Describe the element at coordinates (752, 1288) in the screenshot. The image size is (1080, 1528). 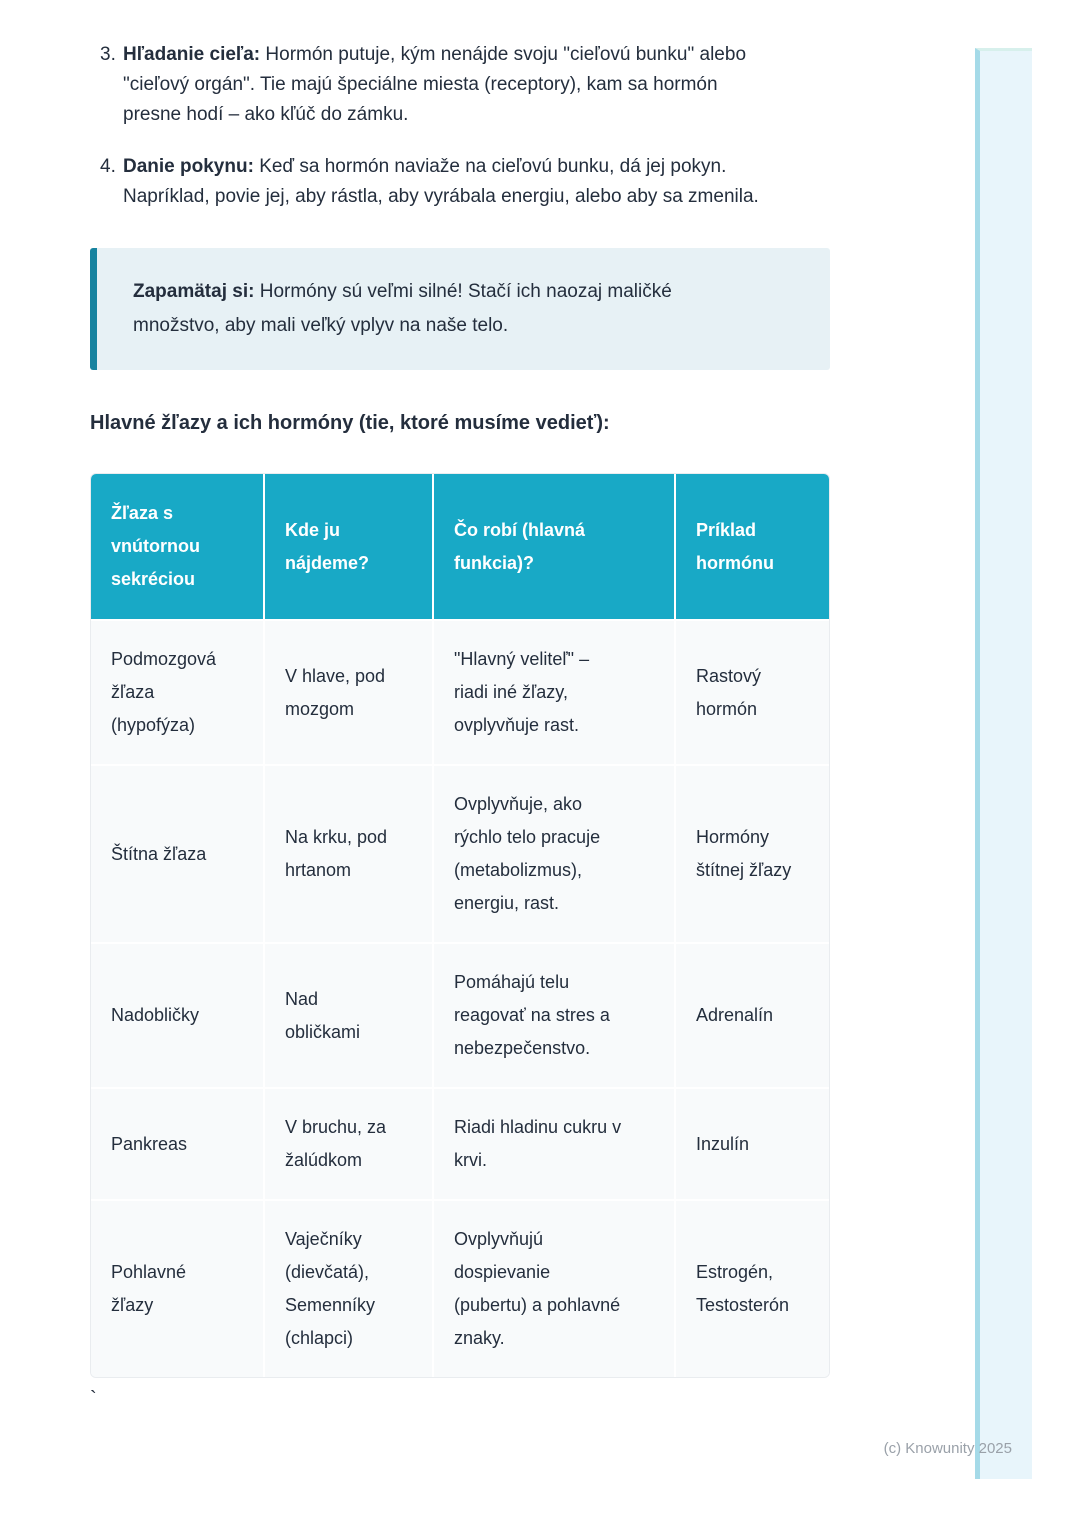
I see `cell-hormone: Estrogén, Testosterón` at that location.